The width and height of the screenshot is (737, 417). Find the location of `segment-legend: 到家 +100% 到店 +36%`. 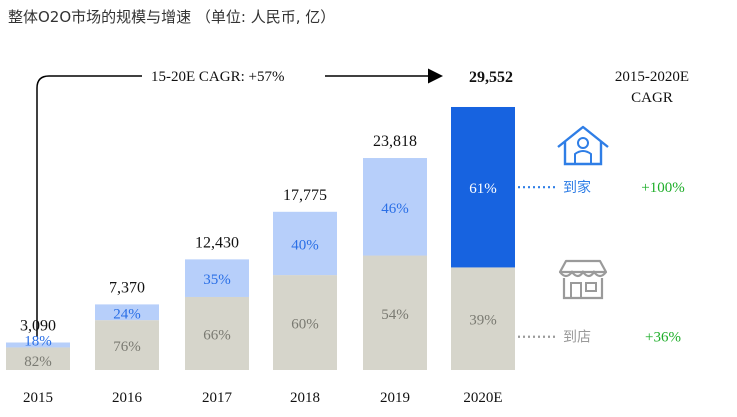

segment-legend: 到家 +100% 到店 +36% is located at coordinates (601, 262).